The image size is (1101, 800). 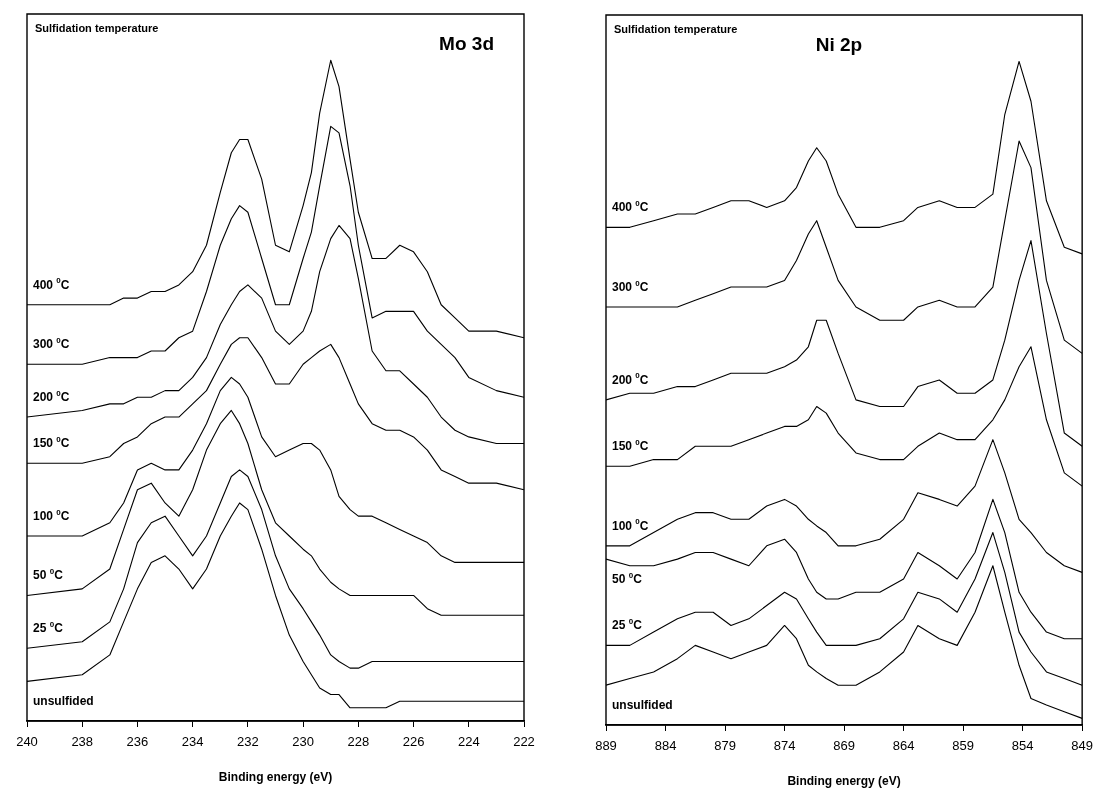 What do you see at coordinates (137, 742) in the screenshot?
I see `x-tick-label: 236` at bounding box center [137, 742].